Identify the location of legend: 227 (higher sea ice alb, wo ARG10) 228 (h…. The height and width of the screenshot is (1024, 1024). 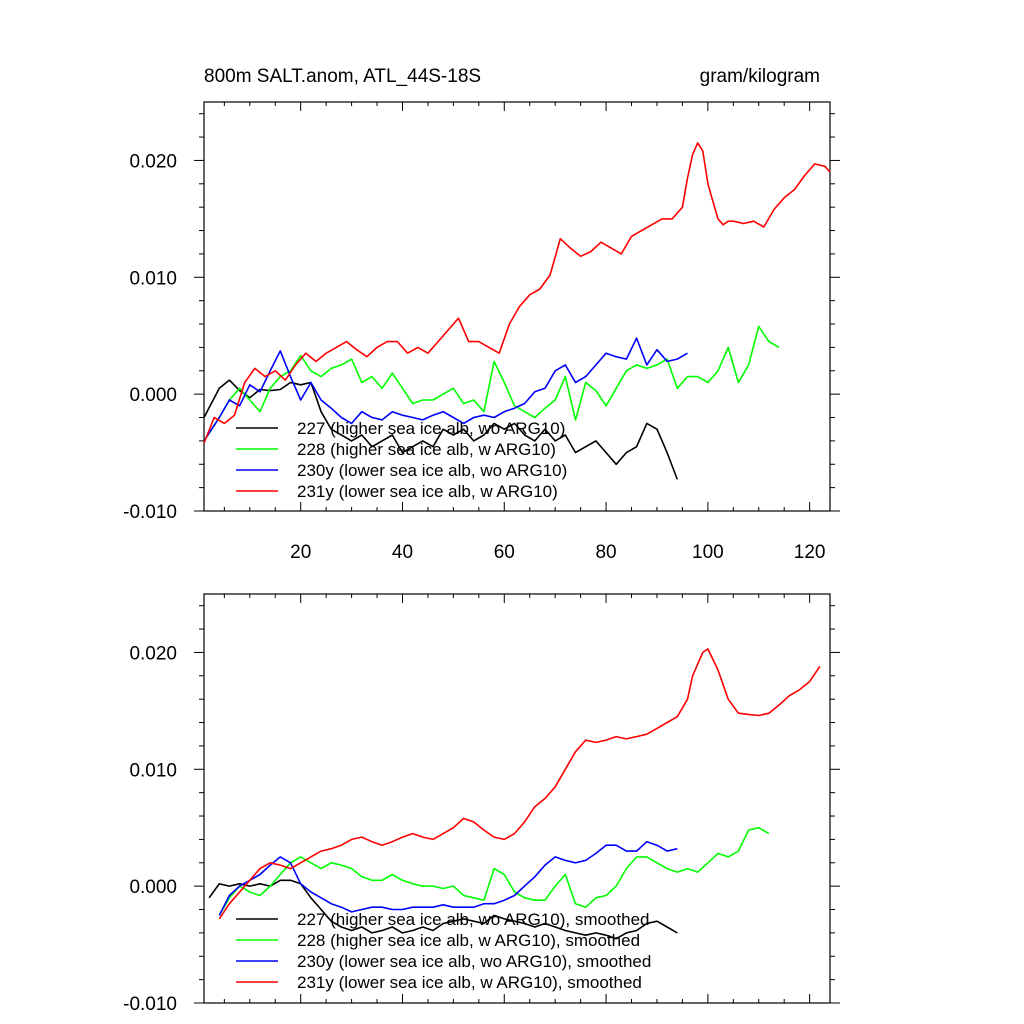
(401, 460).